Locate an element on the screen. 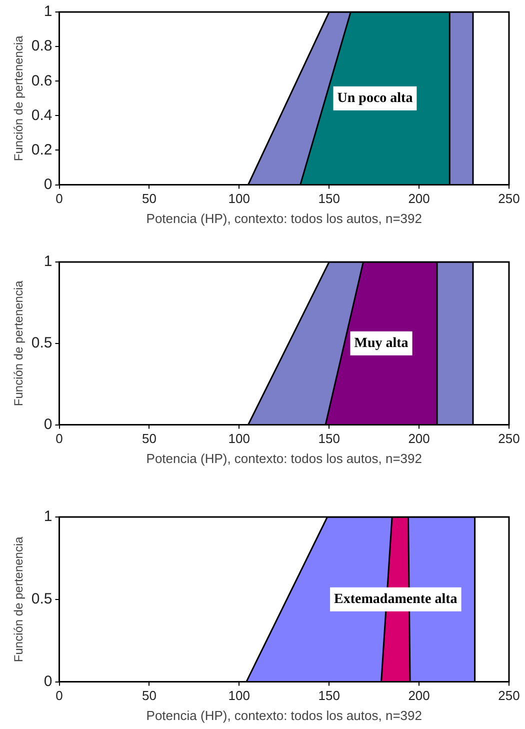  y-tick-label: 0.6 is located at coordinates (41, 81).